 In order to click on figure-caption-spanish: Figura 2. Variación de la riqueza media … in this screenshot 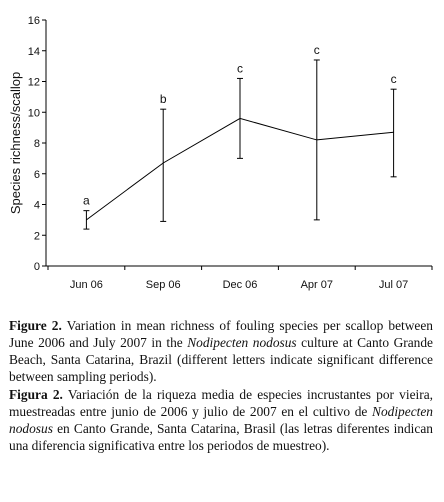, I will do `click(221, 420)`.